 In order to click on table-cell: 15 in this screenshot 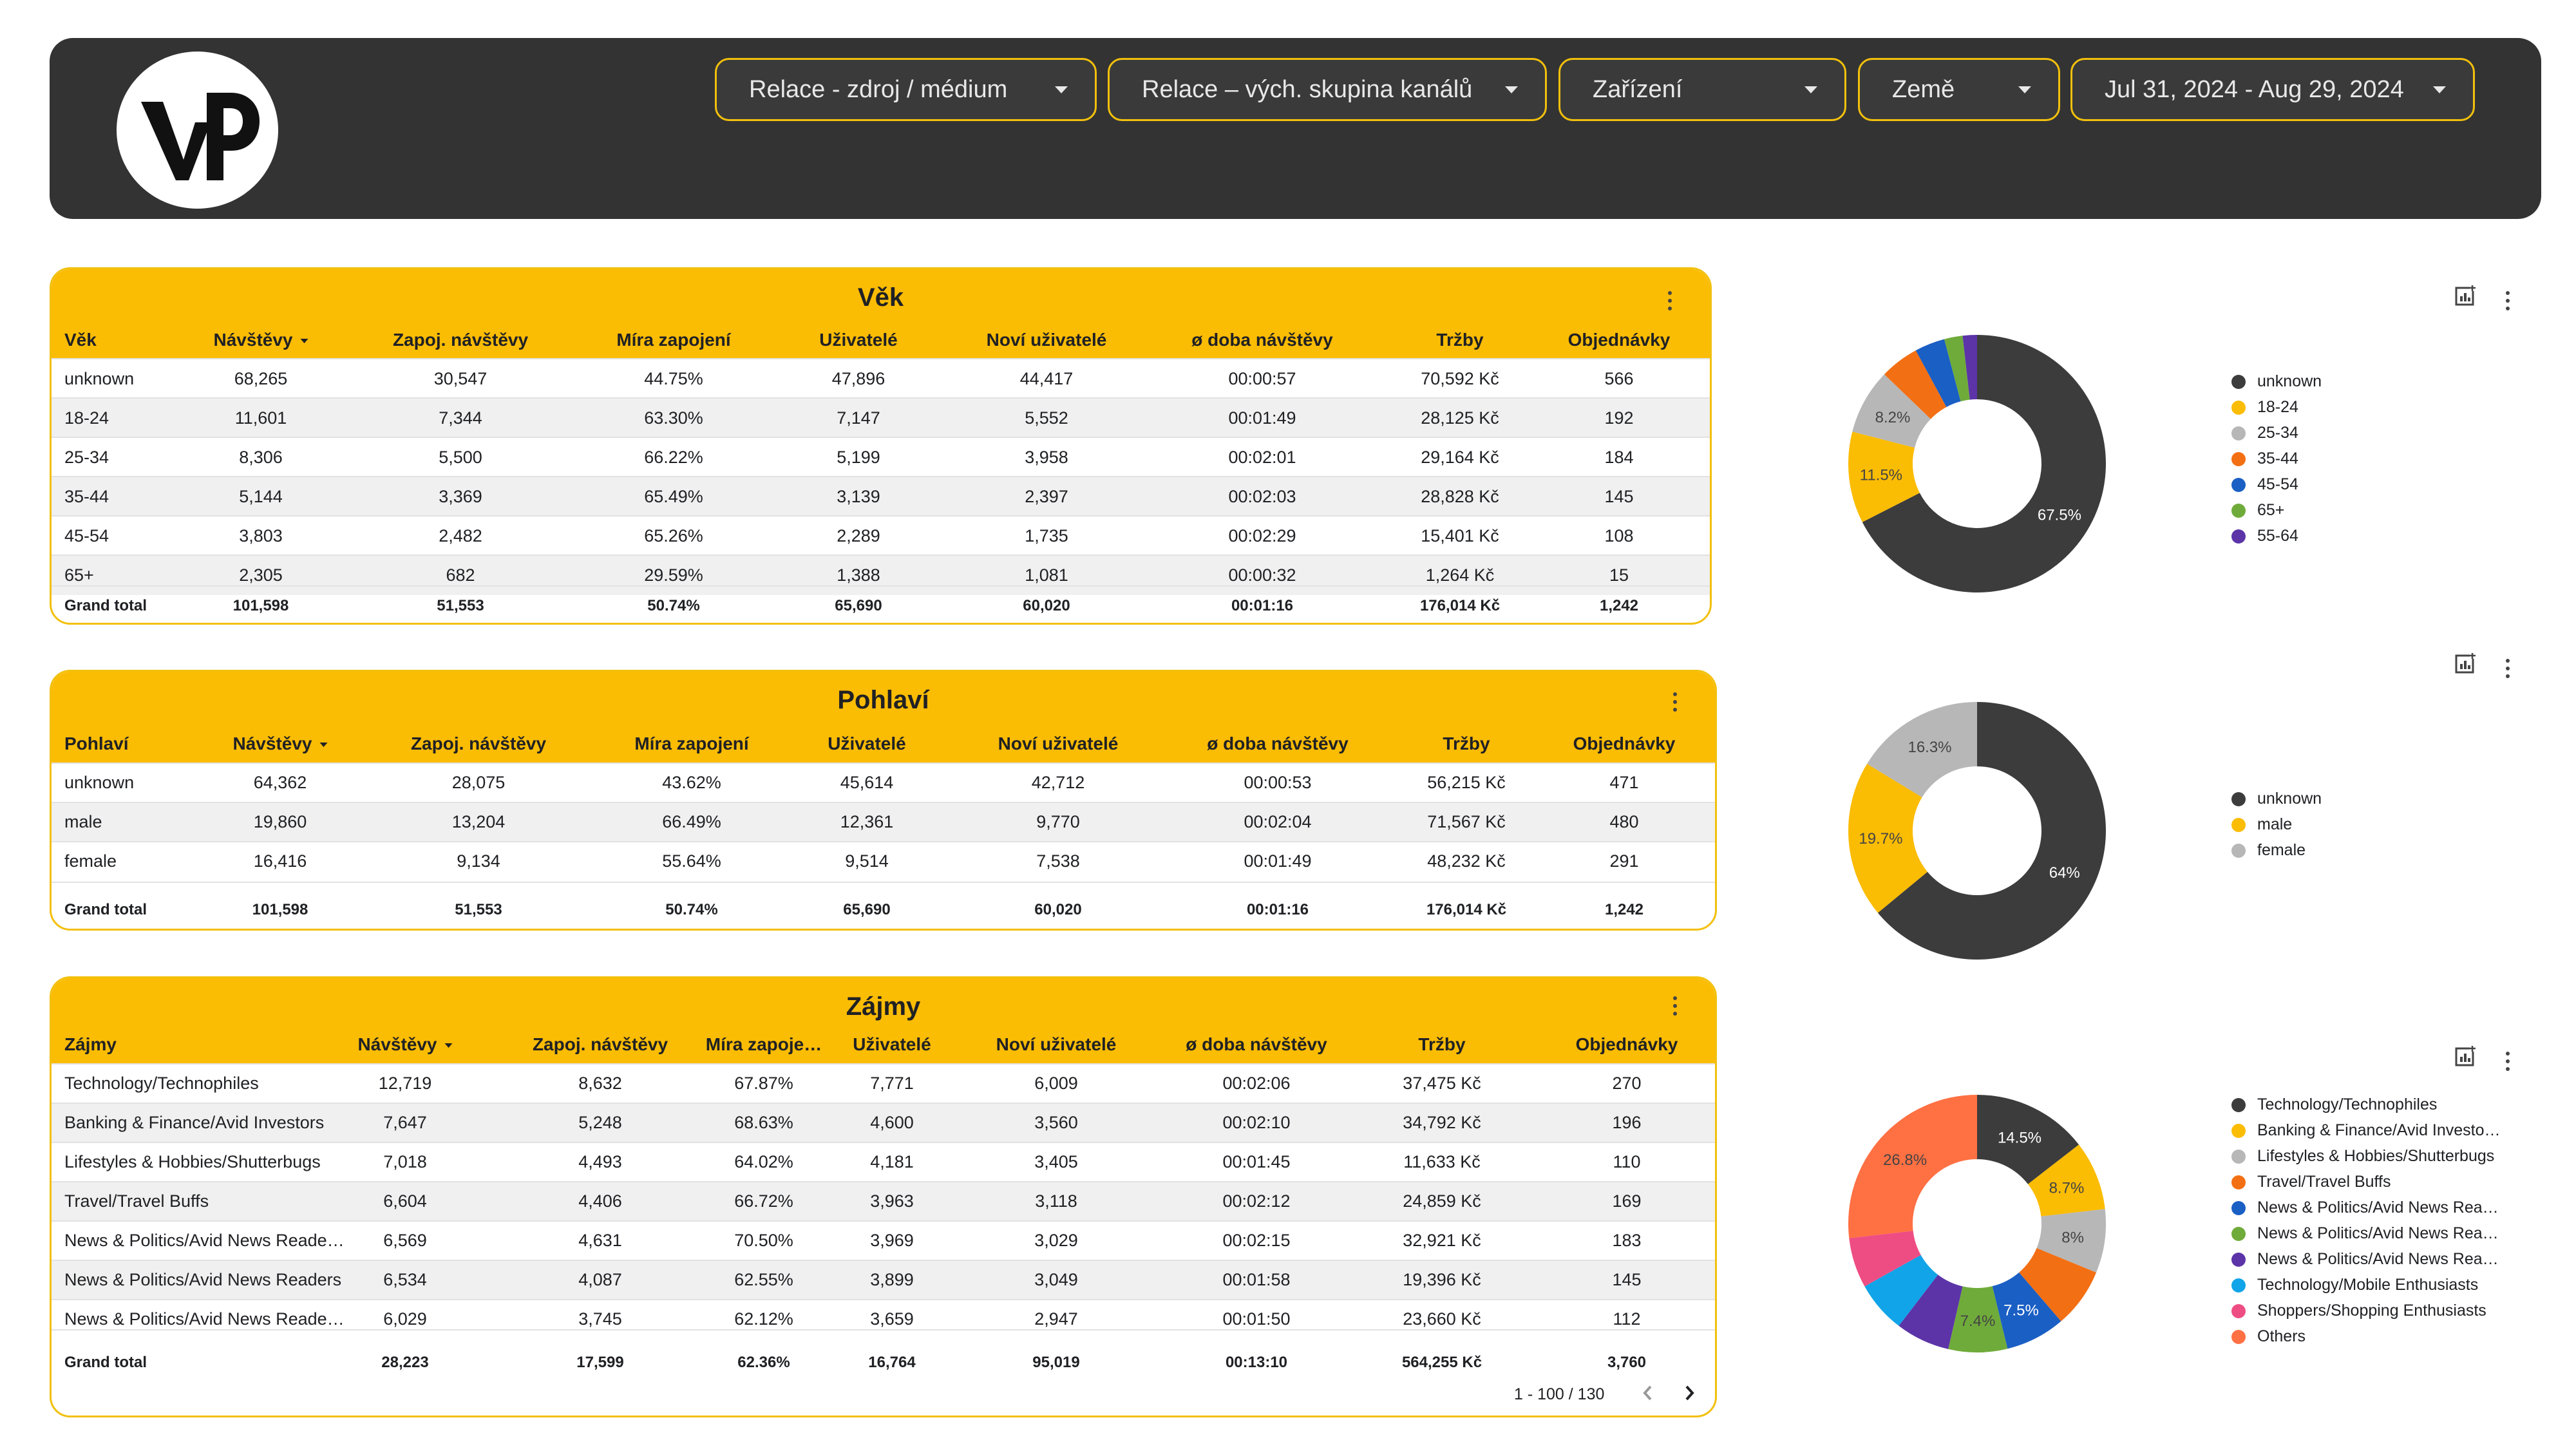, I will do `click(1619, 575)`.